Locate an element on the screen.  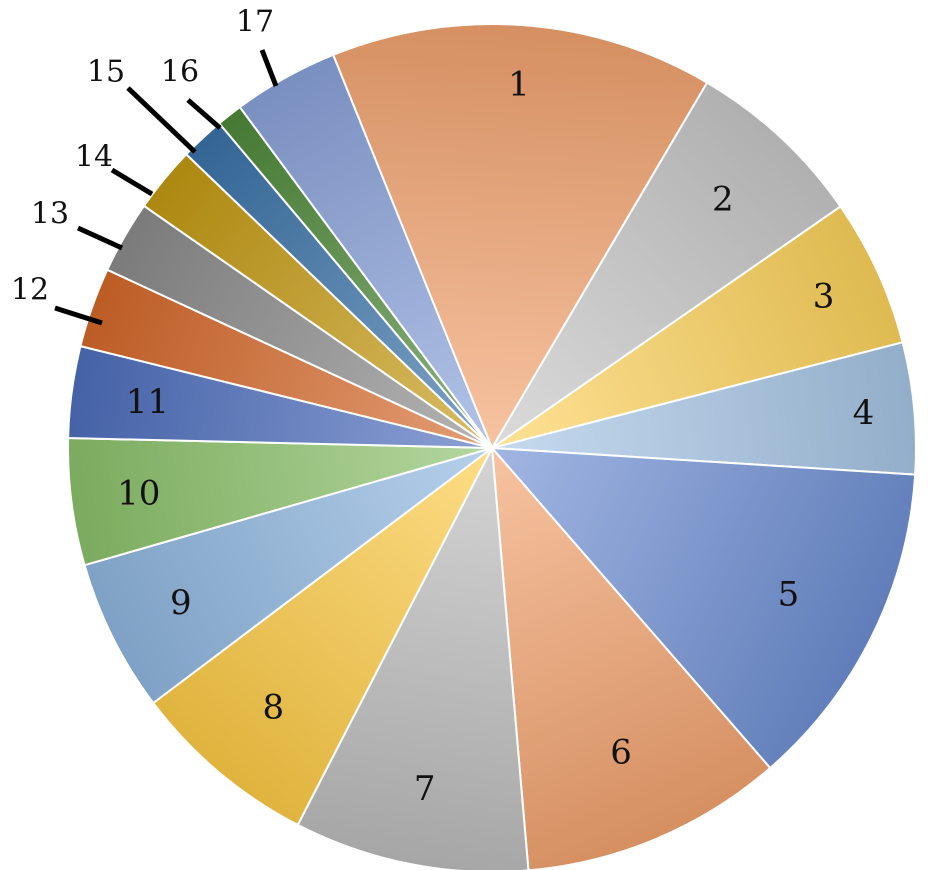
slice-label-2: 2 is located at coordinates (723, 199).